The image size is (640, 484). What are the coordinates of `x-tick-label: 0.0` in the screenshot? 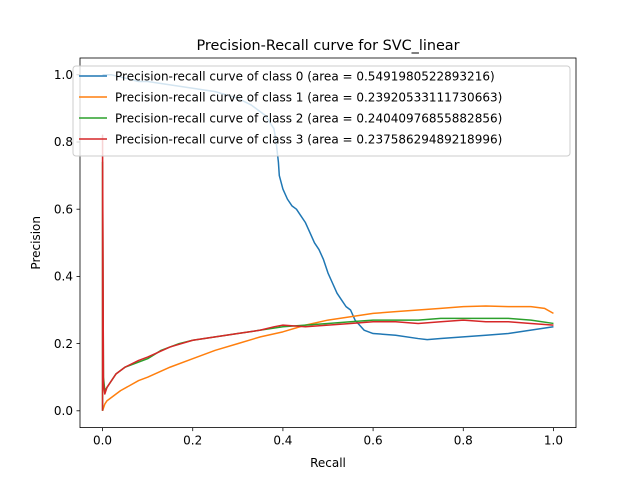 It's located at (102, 441).